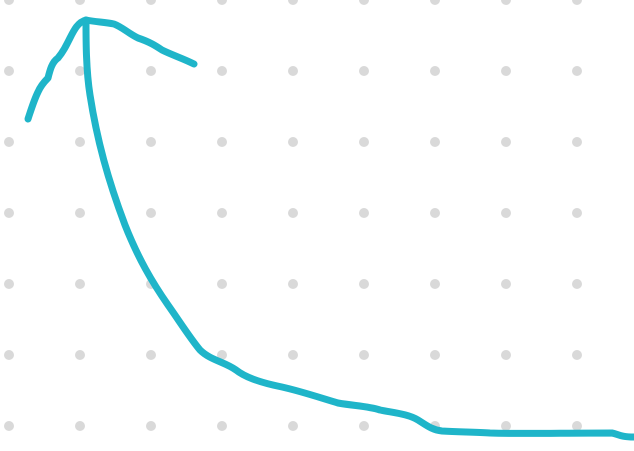  Describe the element at coordinates (140, 42) in the screenshot. I see `arrowhead-right-stroke` at that location.